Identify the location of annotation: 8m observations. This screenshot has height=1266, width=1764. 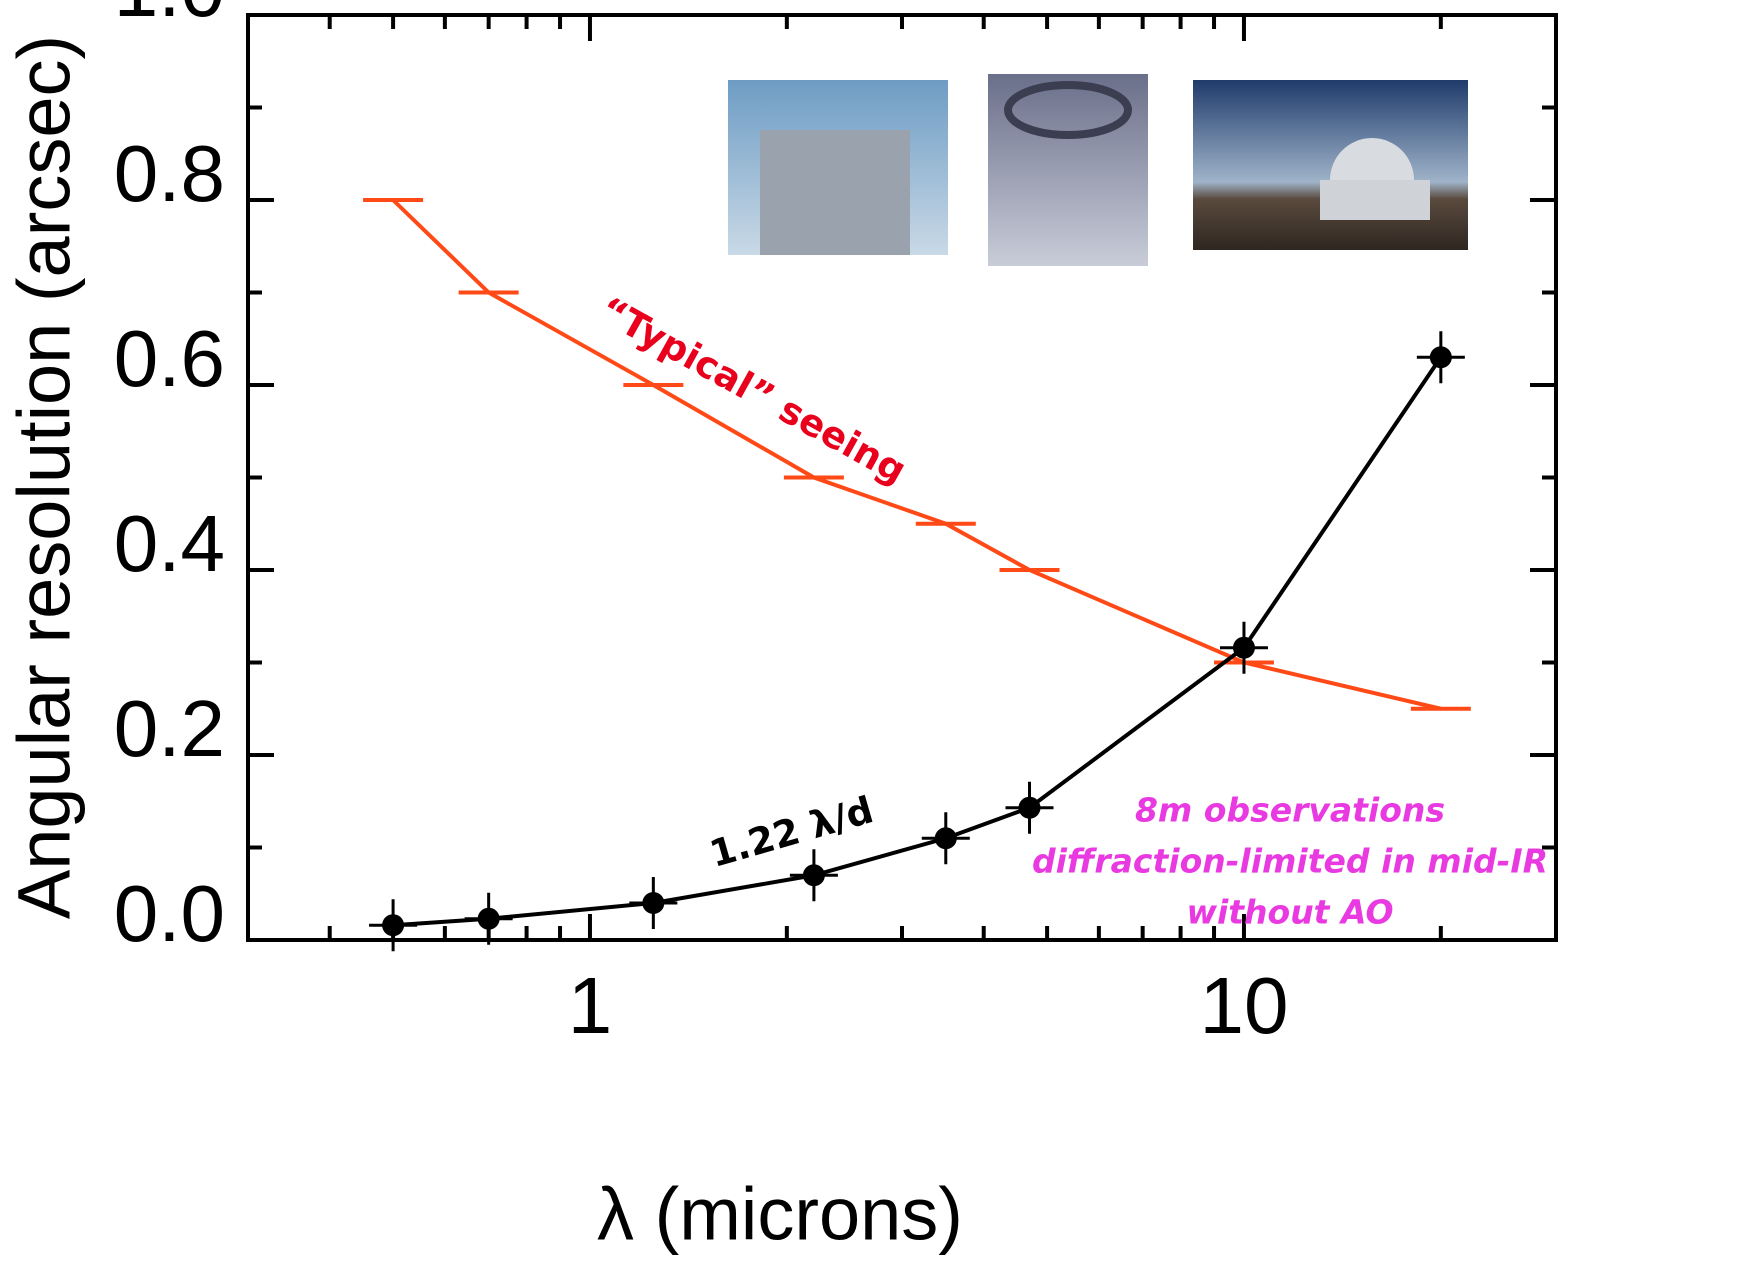
(1290, 810).